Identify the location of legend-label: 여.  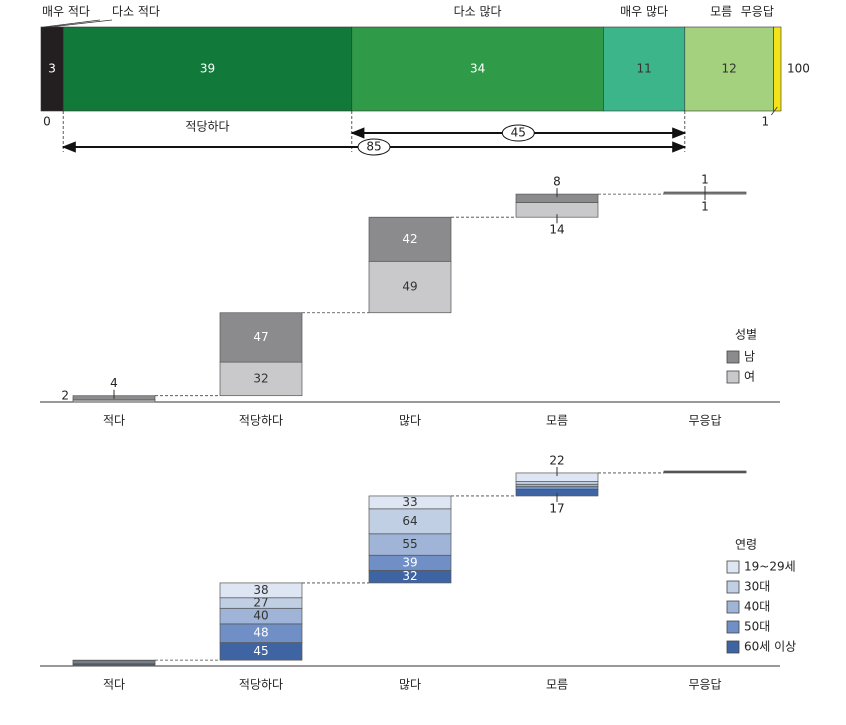
(749, 377).